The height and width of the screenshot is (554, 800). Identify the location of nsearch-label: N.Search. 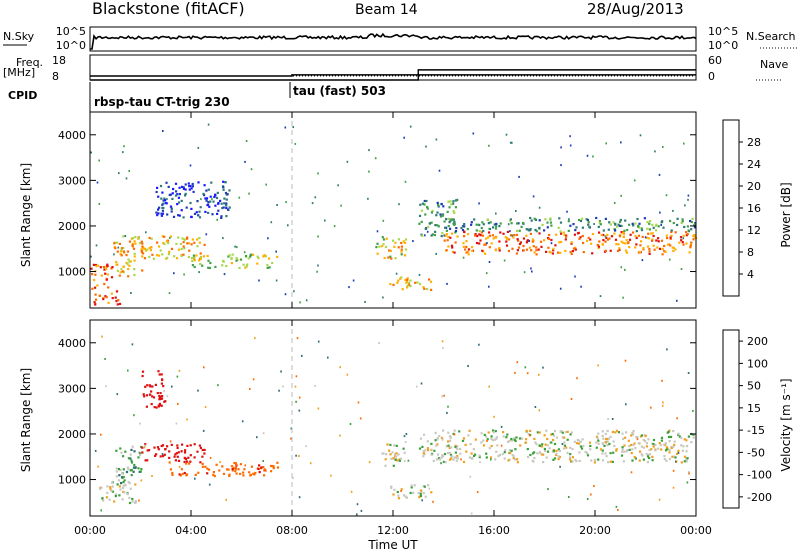
(771, 36).